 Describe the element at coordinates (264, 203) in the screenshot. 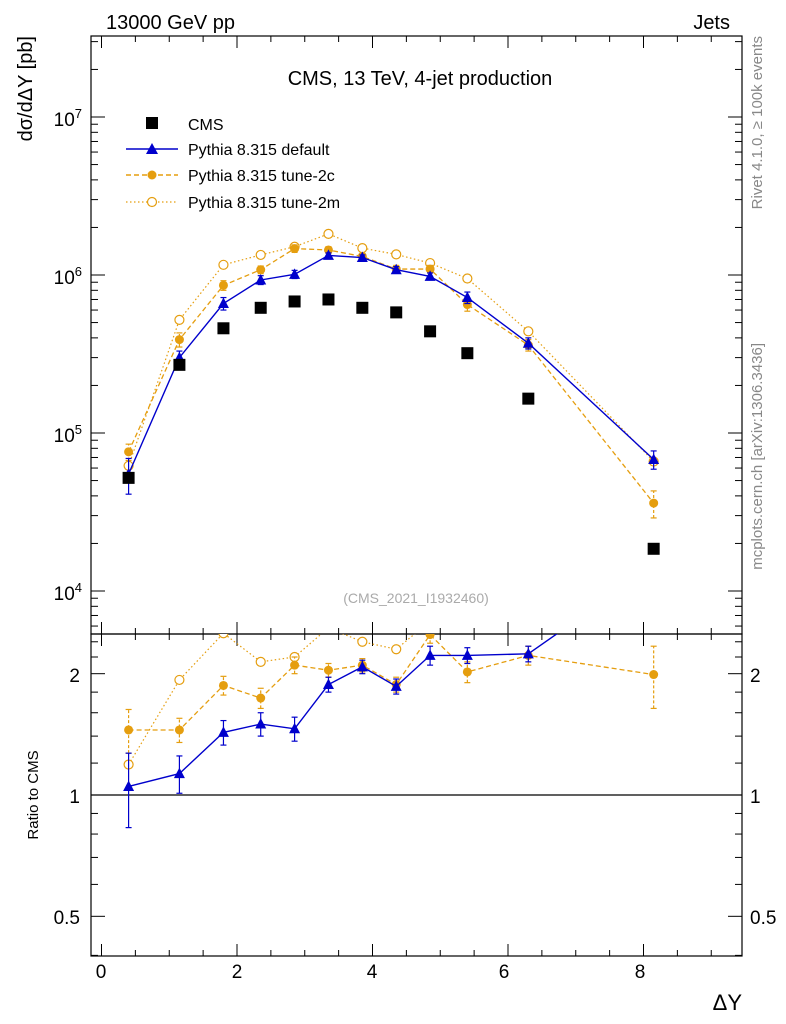

I see `legend-label-tune-2m: Pythia 8.315 tune-2m` at that location.